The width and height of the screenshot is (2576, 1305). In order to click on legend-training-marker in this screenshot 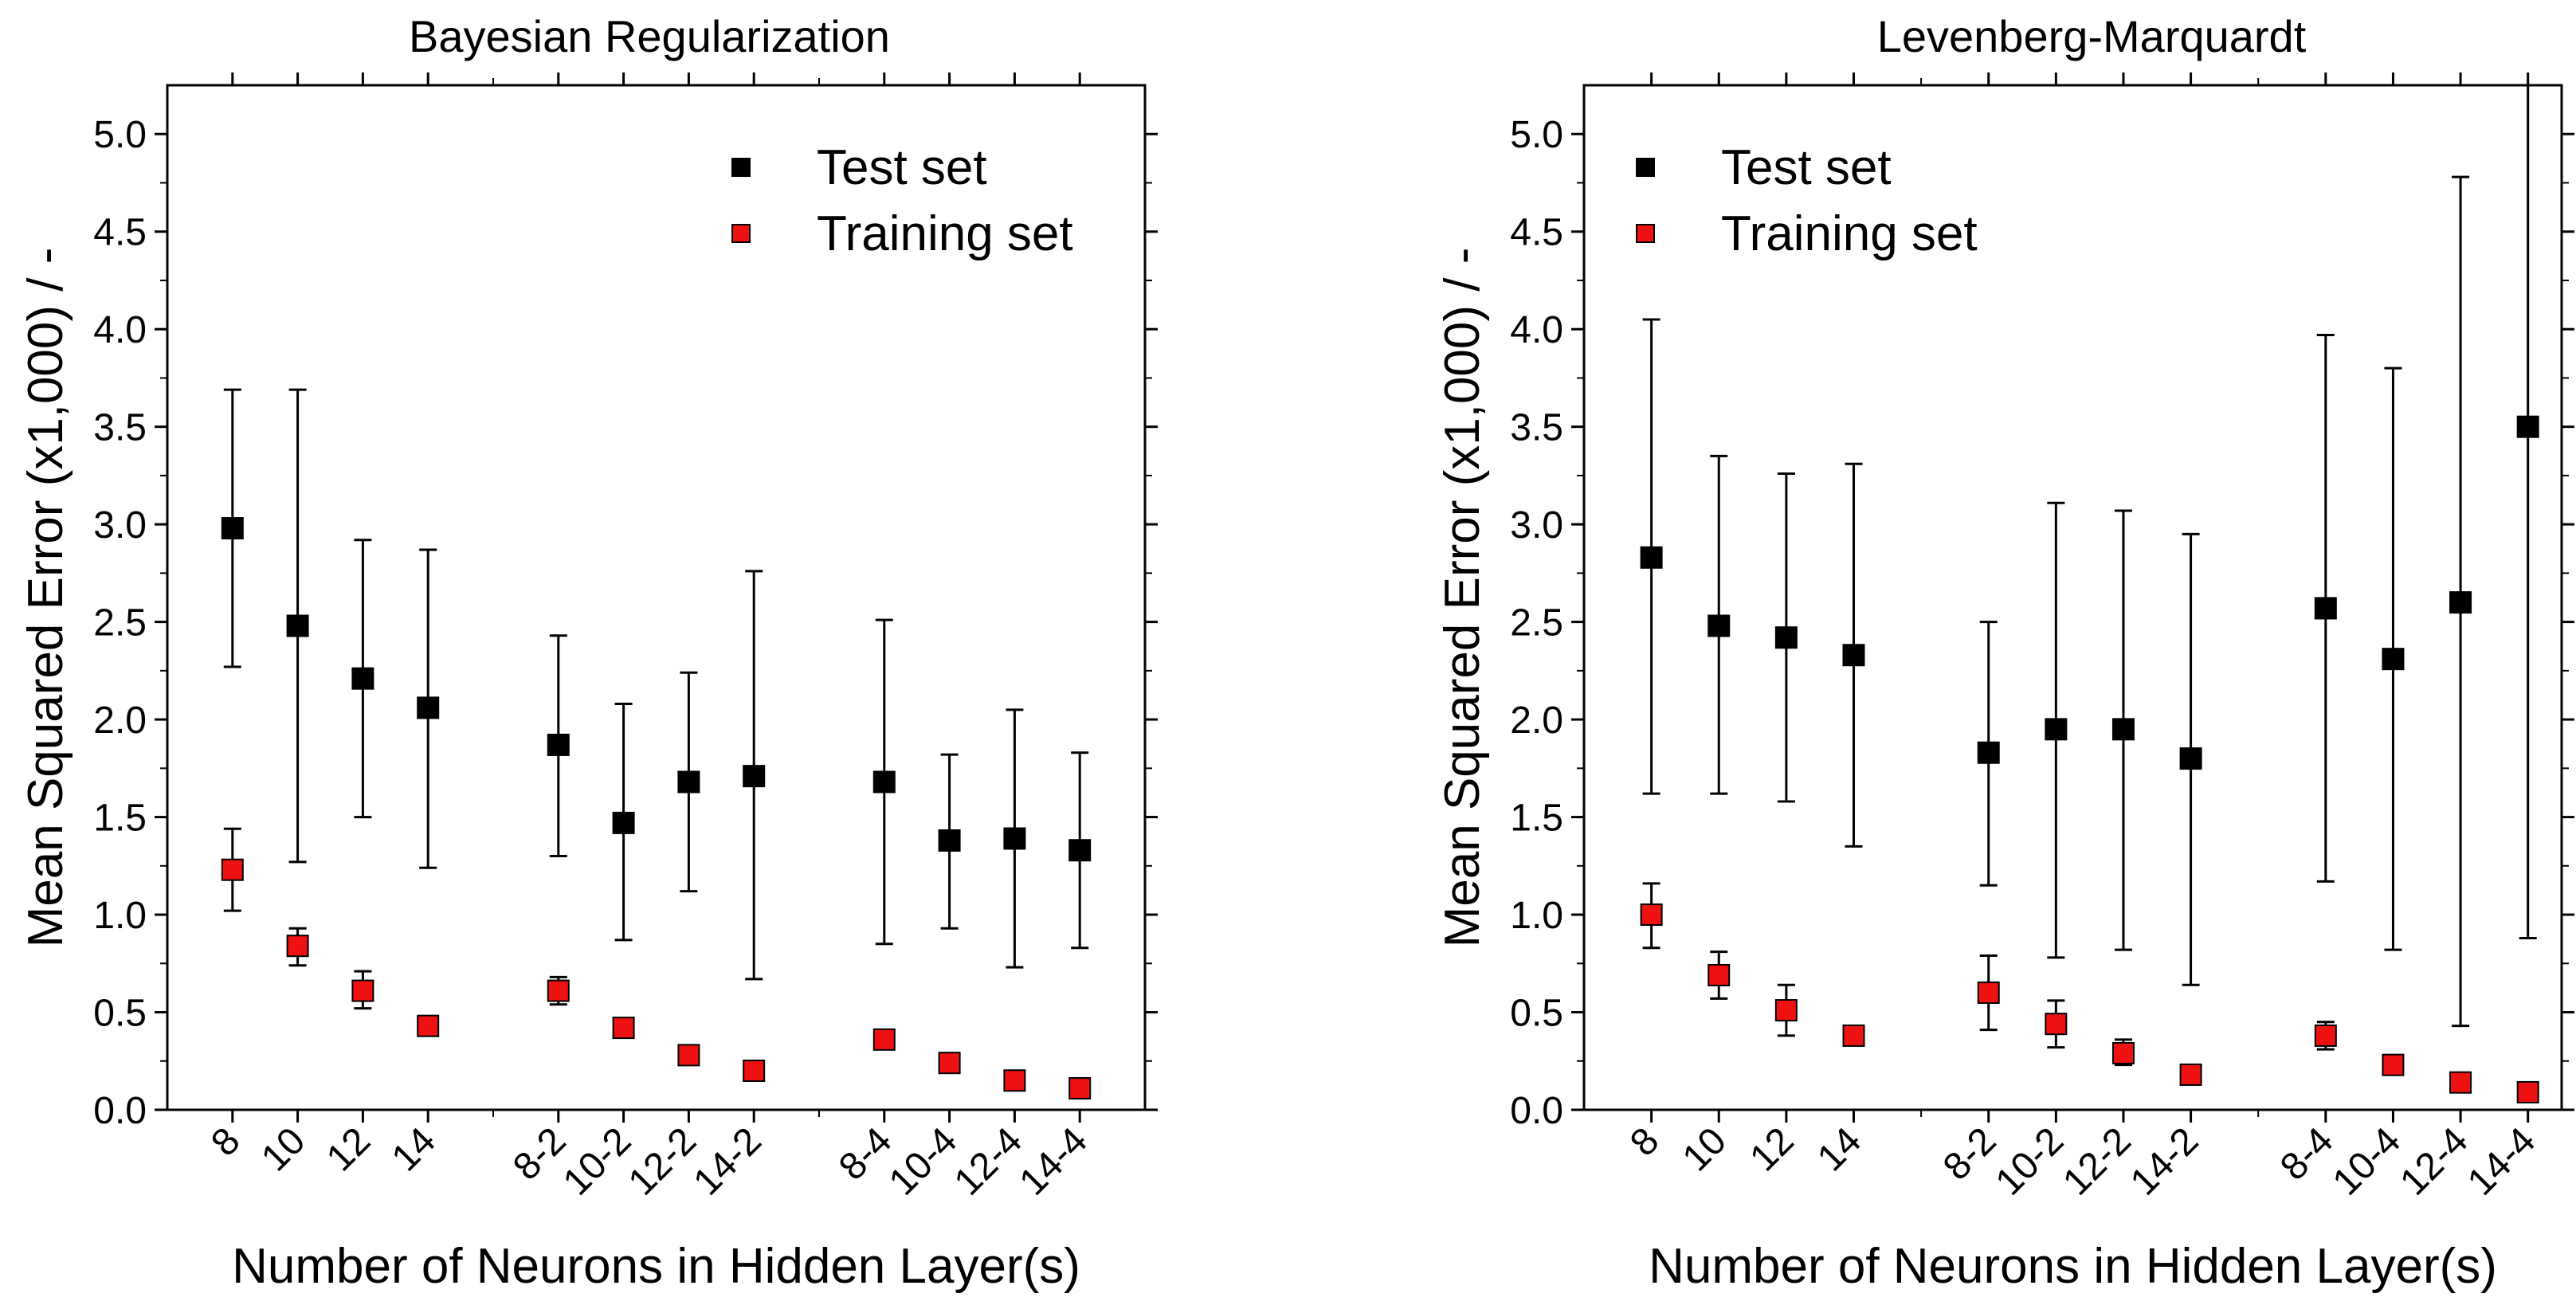, I will do `click(741, 233)`.